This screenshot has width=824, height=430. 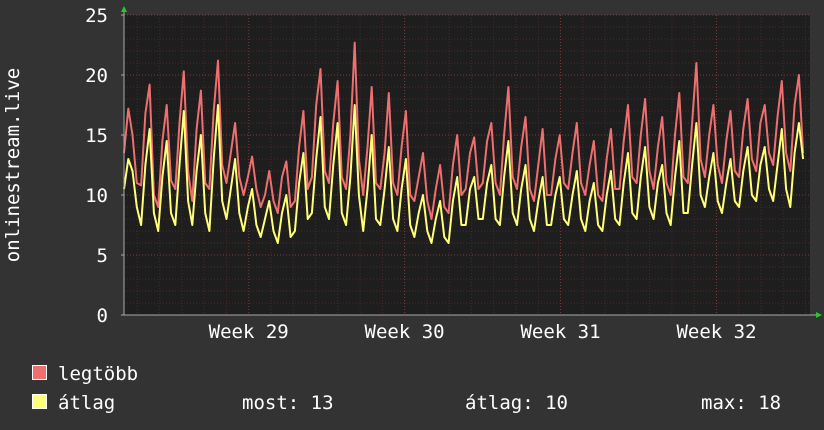 I want to click on x-tick-label: Week 32, so click(x=716, y=332).